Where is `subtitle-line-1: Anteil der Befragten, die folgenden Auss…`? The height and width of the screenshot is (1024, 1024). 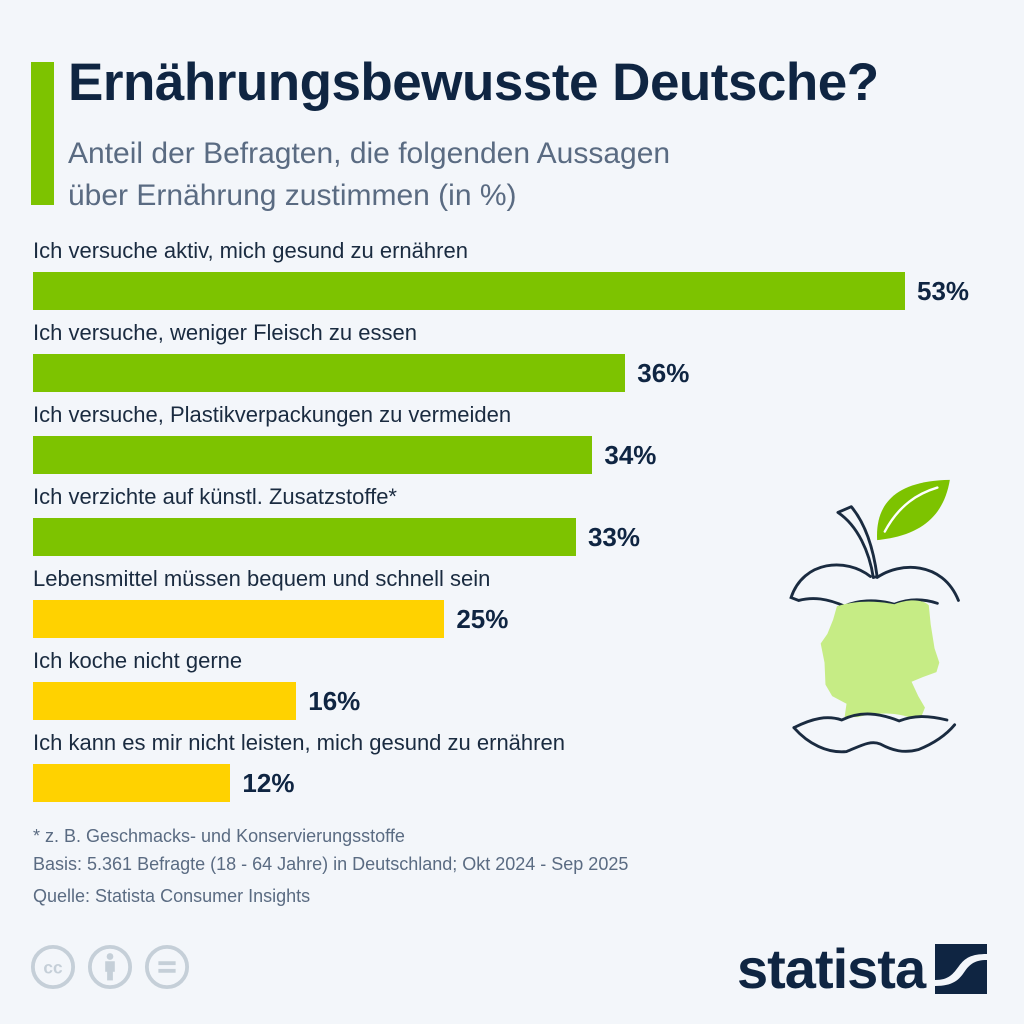 subtitle-line-1: Anteil der Befragten, die folgenden Auss… is located at coordinates (369, 153).